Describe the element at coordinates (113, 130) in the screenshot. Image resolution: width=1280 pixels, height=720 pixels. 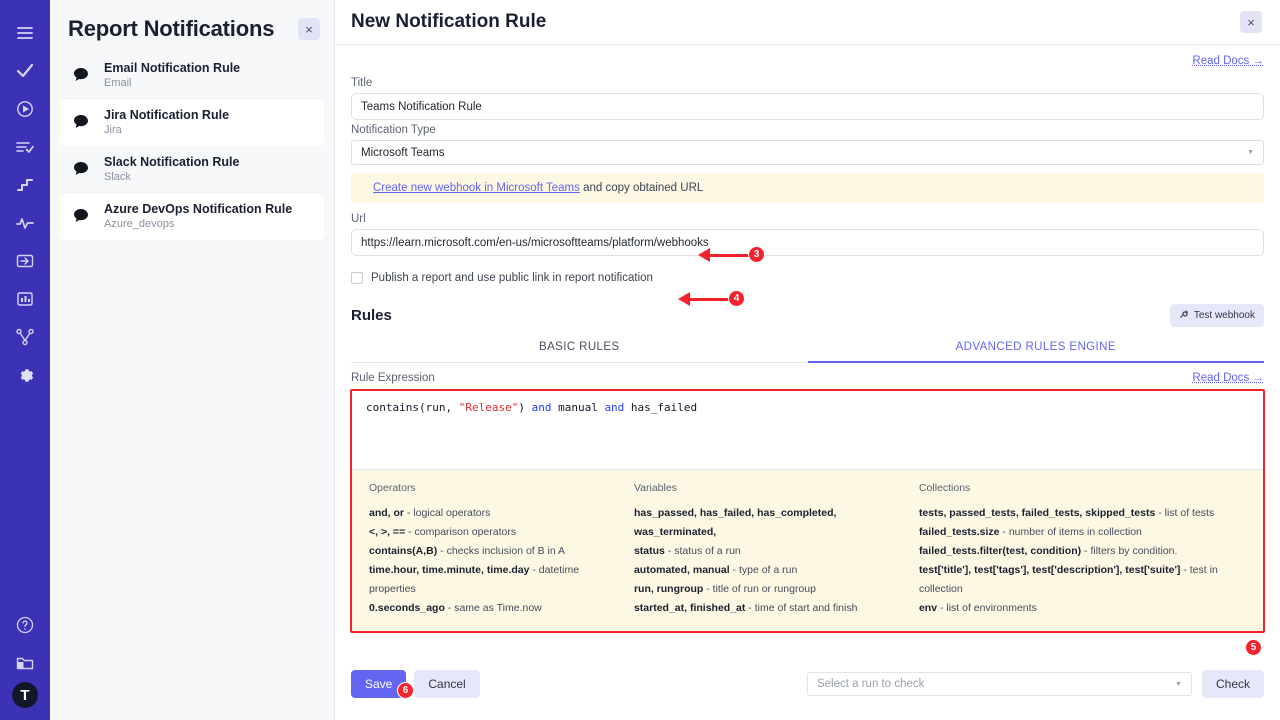
I see `list-item-type: Jira` at that location.